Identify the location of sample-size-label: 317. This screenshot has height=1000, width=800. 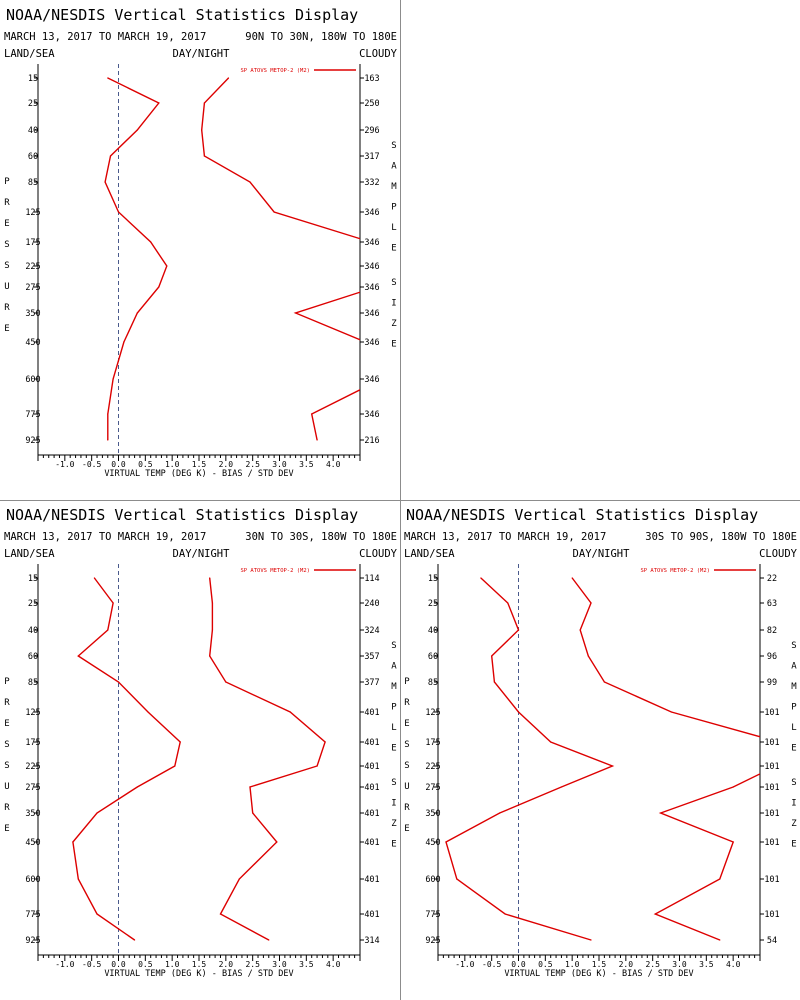
(371, 157).